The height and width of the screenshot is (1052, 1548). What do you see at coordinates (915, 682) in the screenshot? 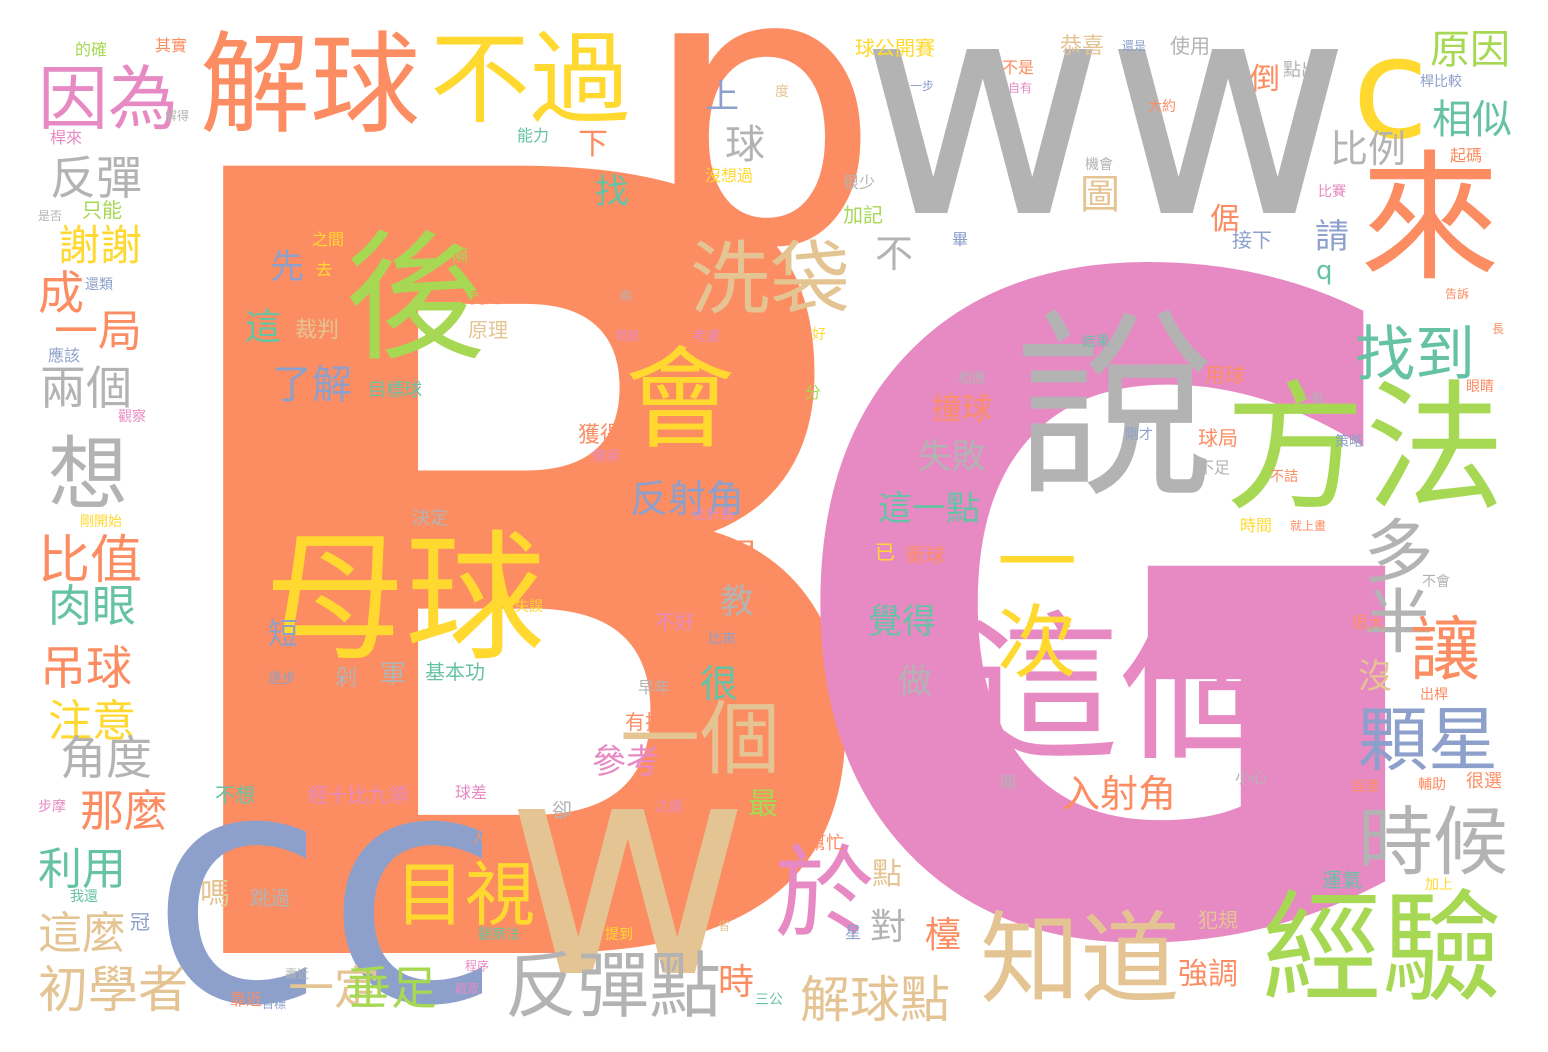
I see `word-zuo: 做` at bounding box center [915, 682].